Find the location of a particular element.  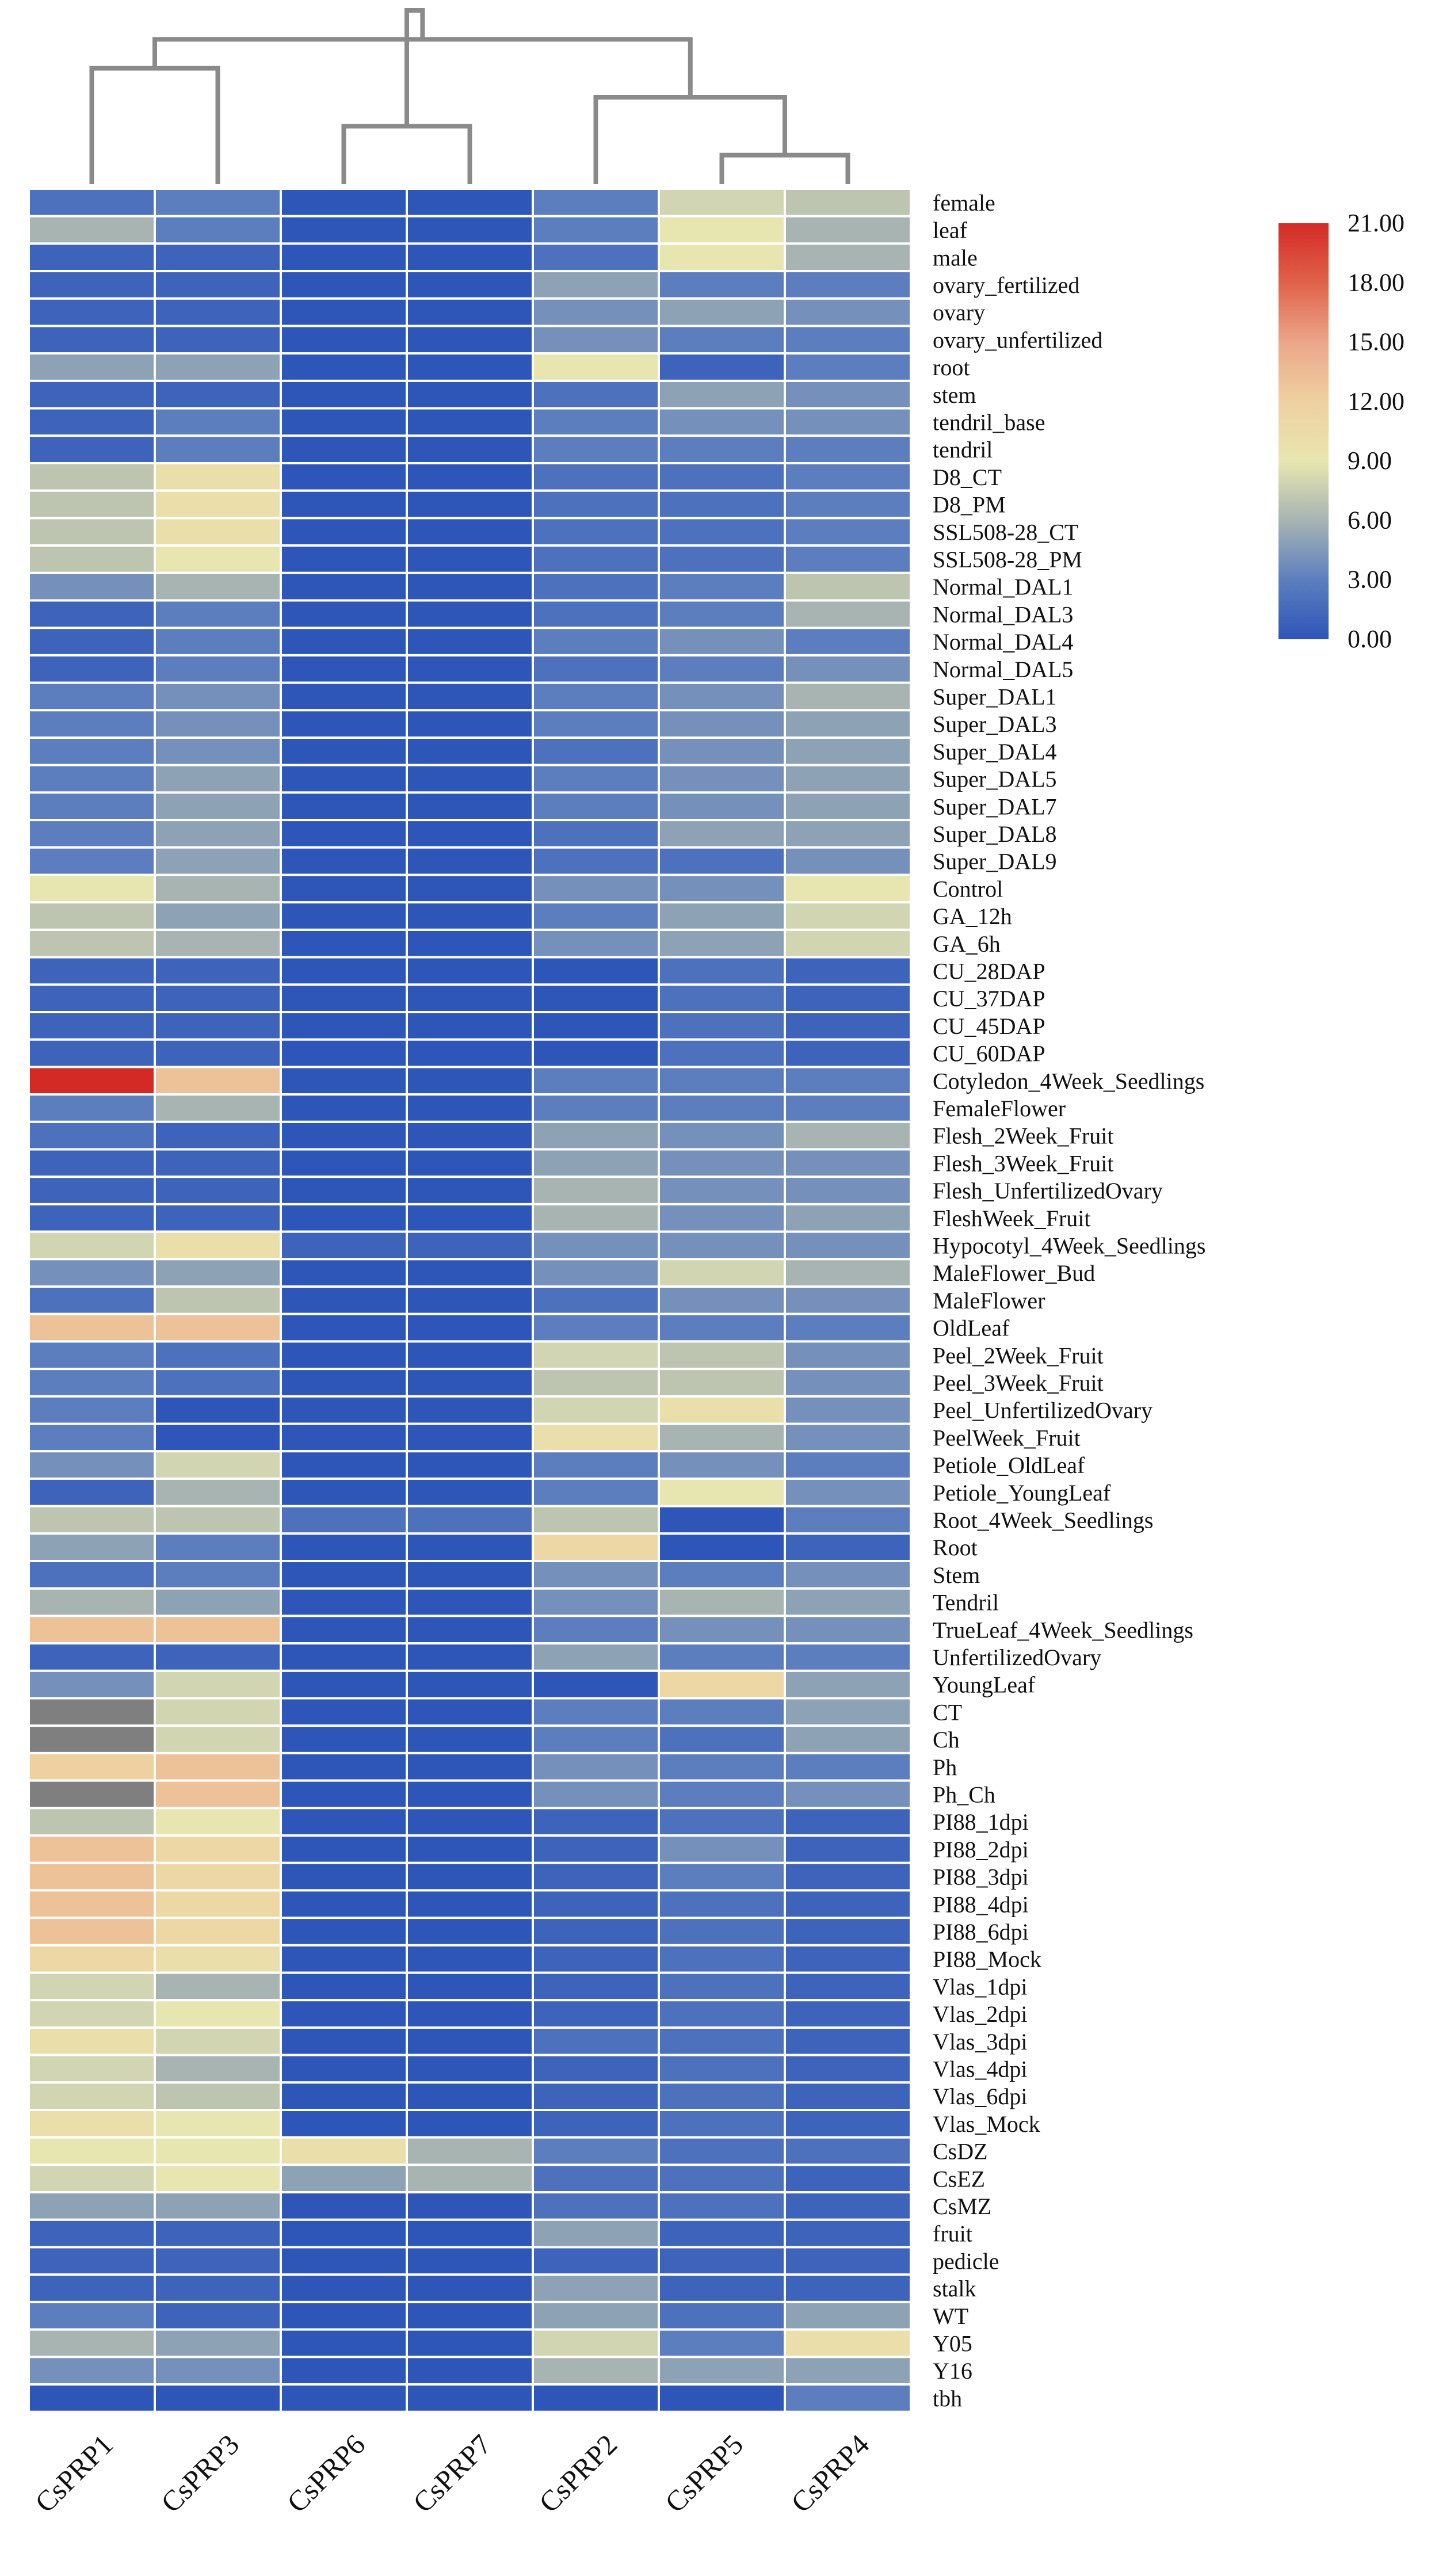

row-label: PI88_3dpi is located at coordinates (981, 1877).